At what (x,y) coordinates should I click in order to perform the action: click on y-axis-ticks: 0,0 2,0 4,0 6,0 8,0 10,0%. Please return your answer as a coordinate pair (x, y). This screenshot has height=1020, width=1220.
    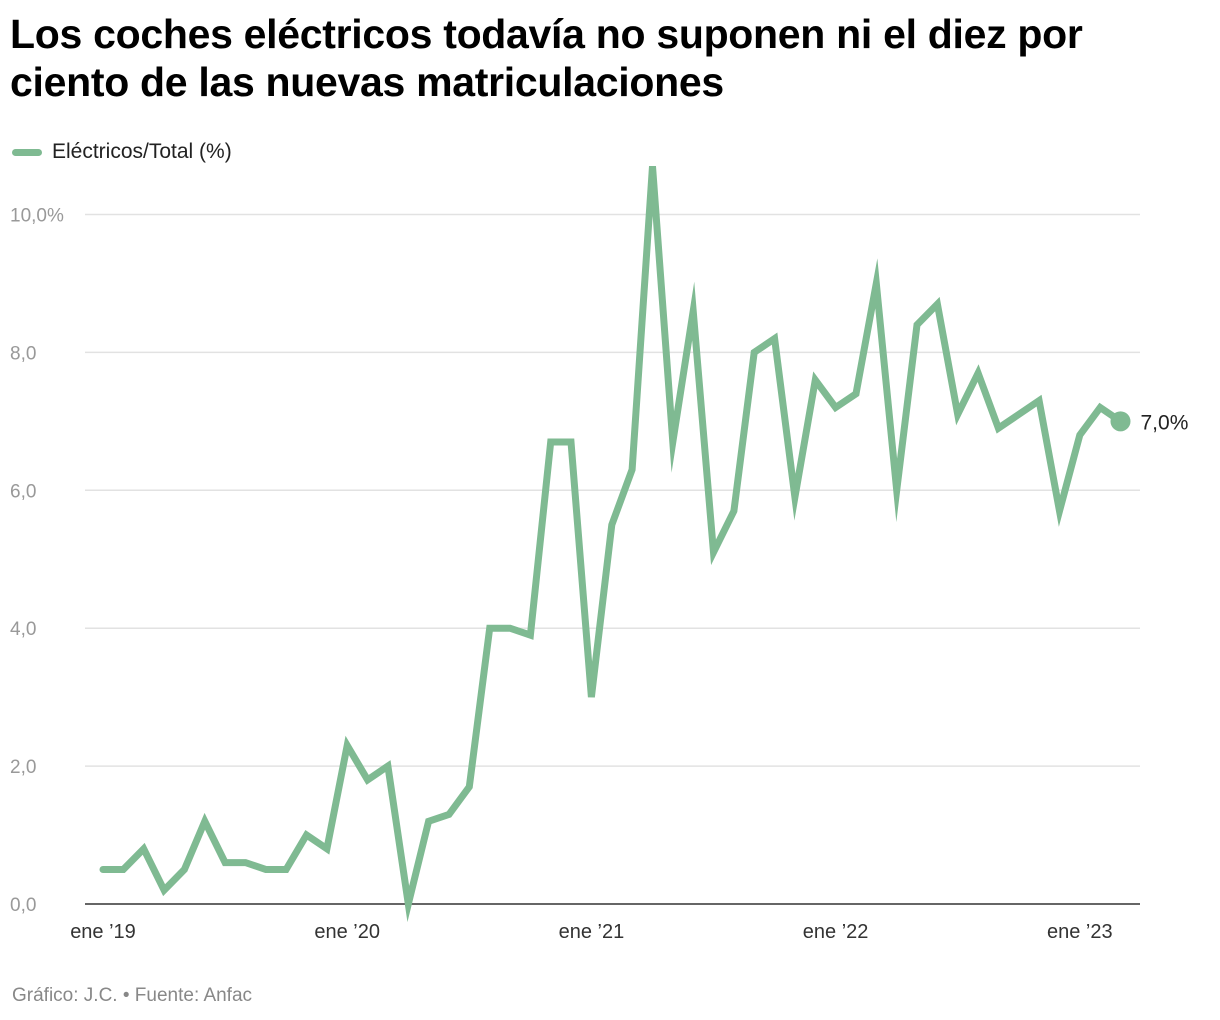
    Looking at the image, I should click on (37, 560).